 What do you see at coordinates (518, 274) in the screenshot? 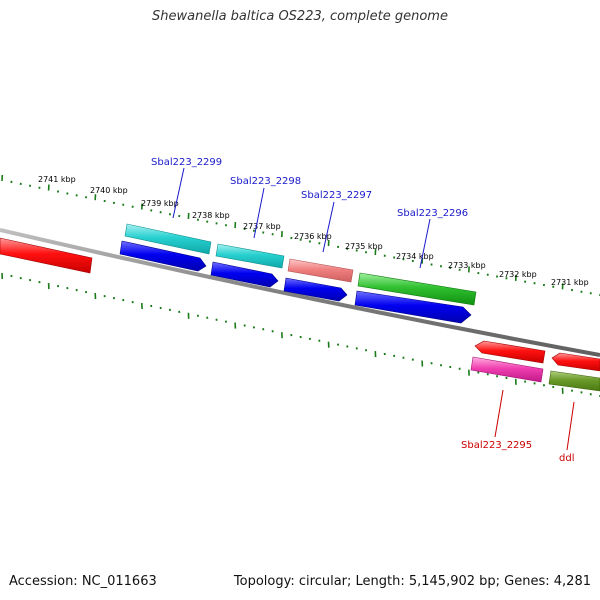
I see `kbp-label: 2732 kbp` at bounding box center [518, 274].